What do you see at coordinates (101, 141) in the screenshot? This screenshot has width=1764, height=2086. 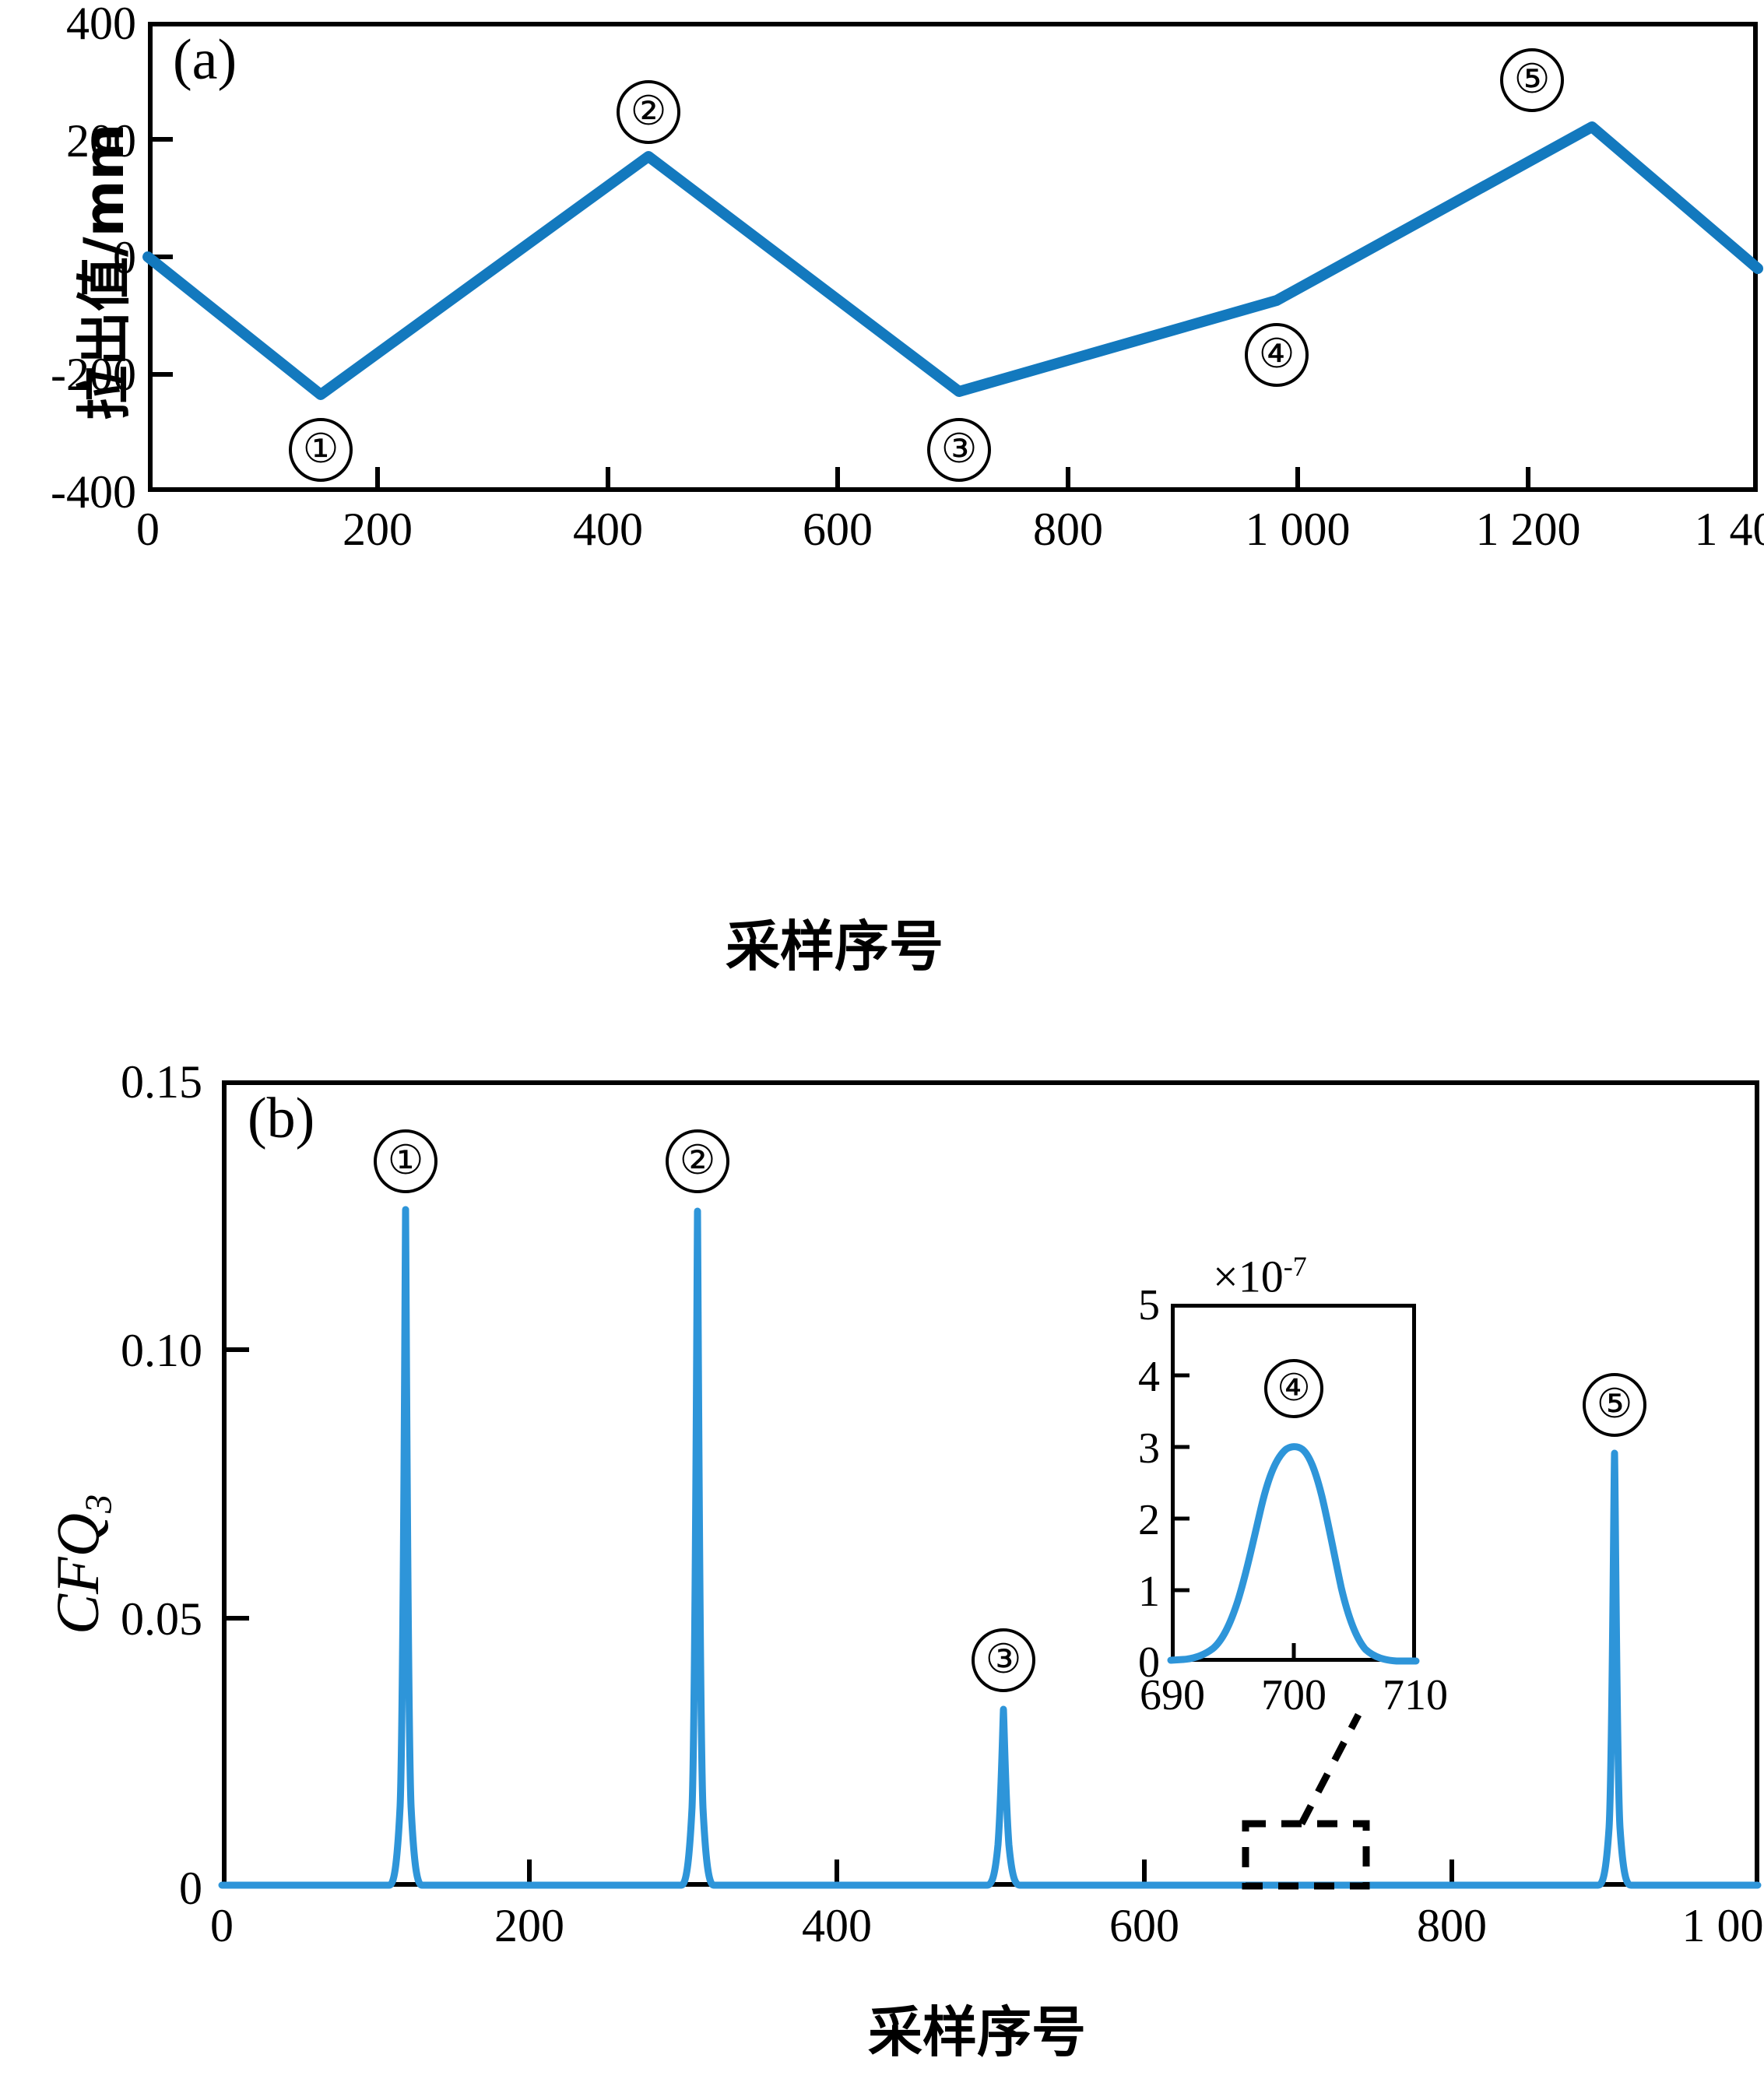 I see `panel-a-ytick-200: 200` at bounding box center [101, 141].